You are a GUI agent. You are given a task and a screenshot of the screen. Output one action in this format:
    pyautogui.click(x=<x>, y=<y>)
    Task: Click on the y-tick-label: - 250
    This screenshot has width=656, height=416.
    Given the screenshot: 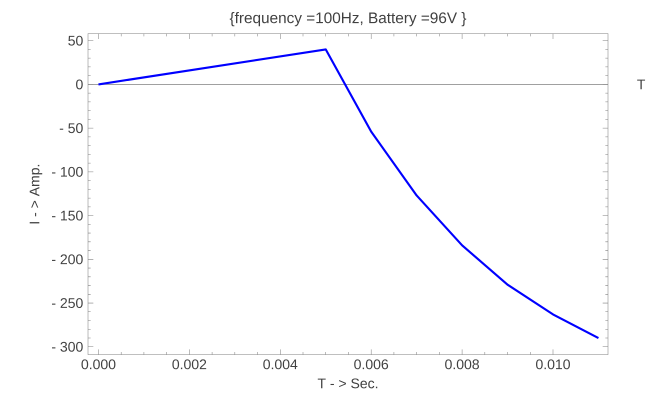 What is the action you would take?
    pyautogui.click(x=67, y=303)
    